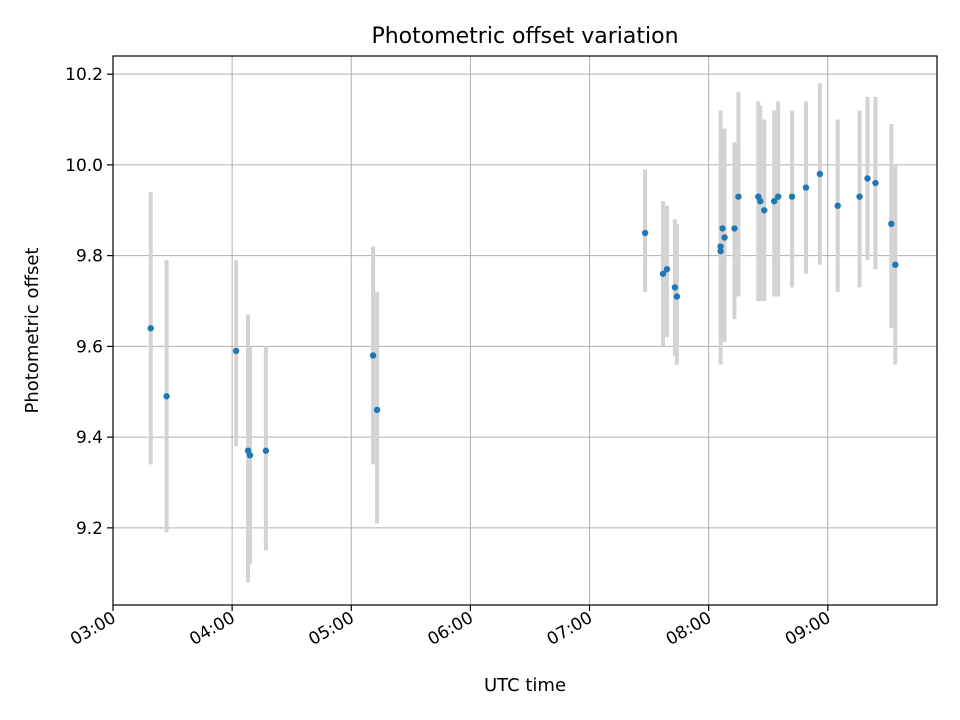 This screenshot has width=960, height=720. I want to click on x-tick-label: 05:00, so click(331, 629).